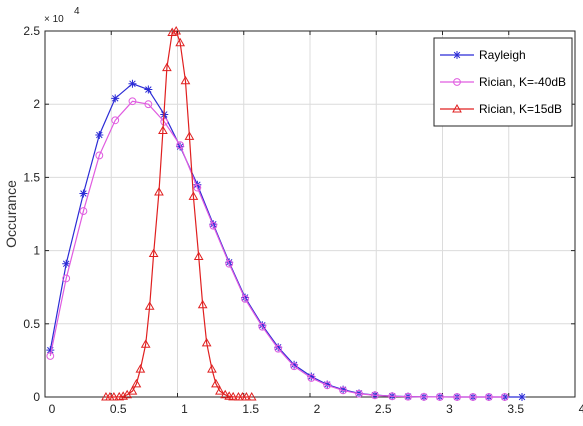 This screenshot has height=426, width=583. I want to click on y-exponent-power: 4, so click(77, 11).